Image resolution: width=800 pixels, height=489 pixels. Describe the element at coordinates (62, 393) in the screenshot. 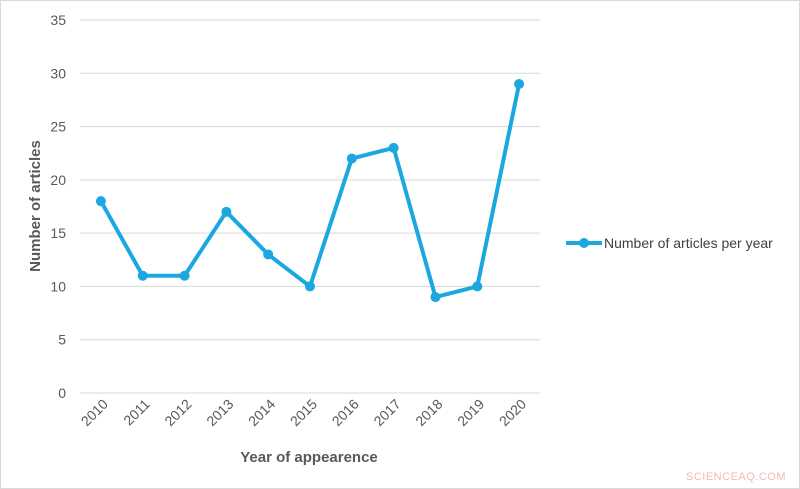

I see `y-tick-label: 0` at that location.